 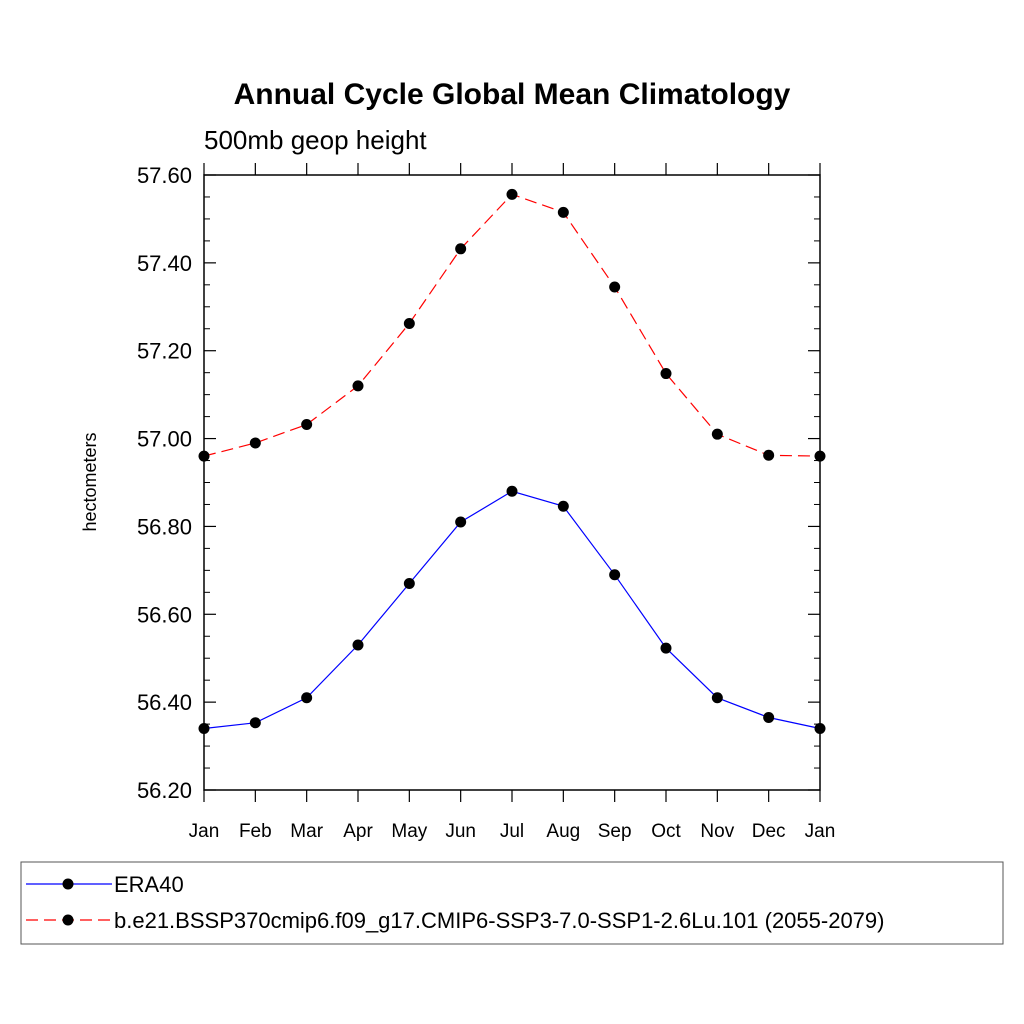 I want to click on x-tick-label: Nov, so click(x=717, y=831).